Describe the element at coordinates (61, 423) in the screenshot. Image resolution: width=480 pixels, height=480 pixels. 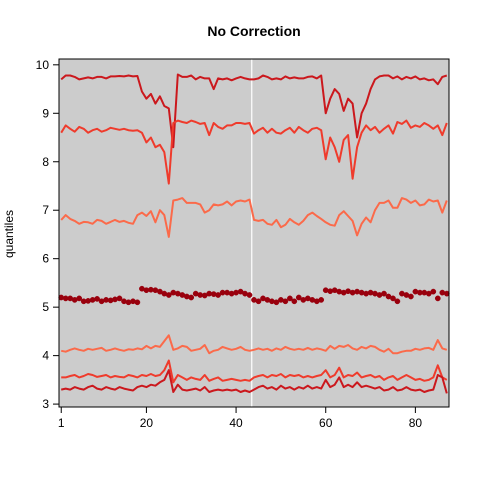
I see `x-tick-label: 1` at that location.